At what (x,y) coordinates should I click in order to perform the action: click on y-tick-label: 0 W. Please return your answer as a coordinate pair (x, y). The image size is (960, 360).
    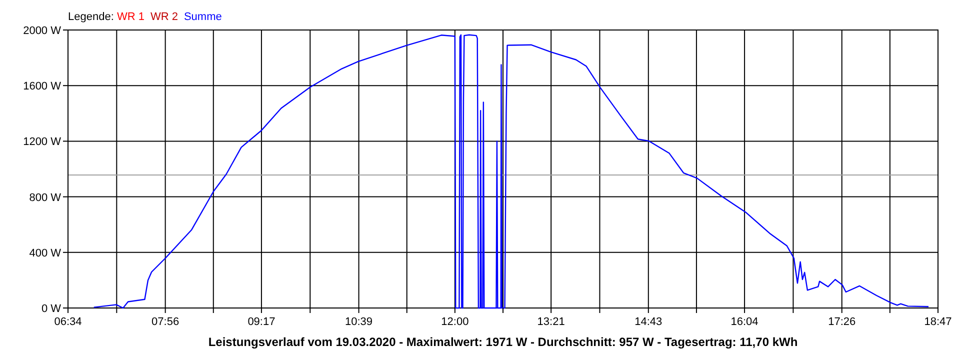
    Looking at the image, I should click on (51, 309).